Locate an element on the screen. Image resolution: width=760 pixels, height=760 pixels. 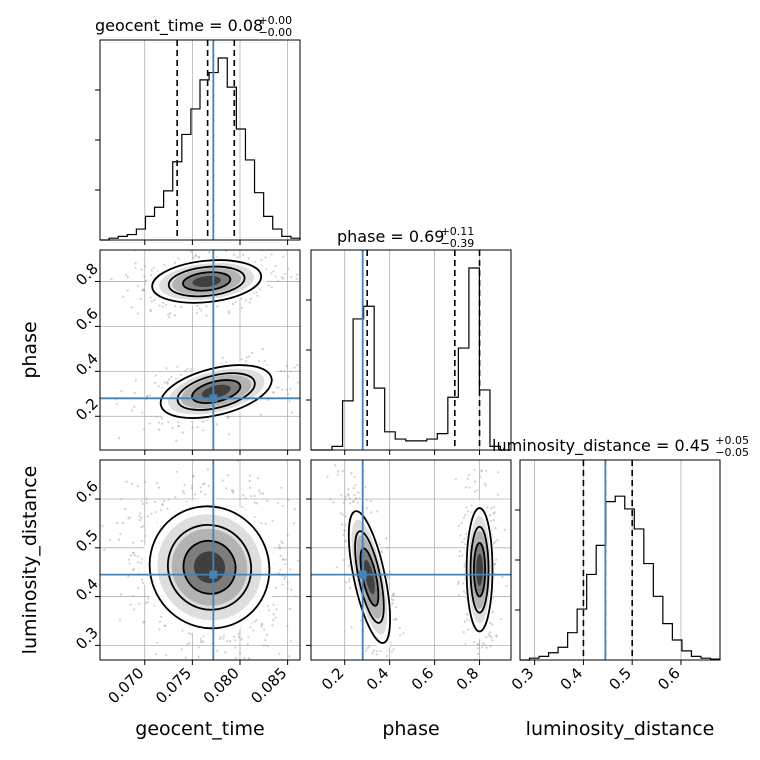
panel-grid is located at coordinates (412, 350).